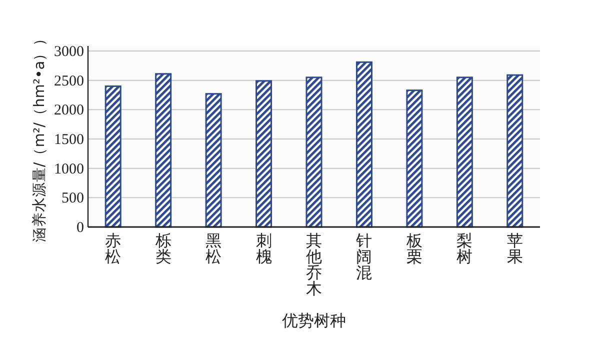 This screenshot has width=608, height=346. What do you see at coordinates (69, 140) in the screenshot?
I see `y-tick-label: 1500` at bounding box center [69, 140].